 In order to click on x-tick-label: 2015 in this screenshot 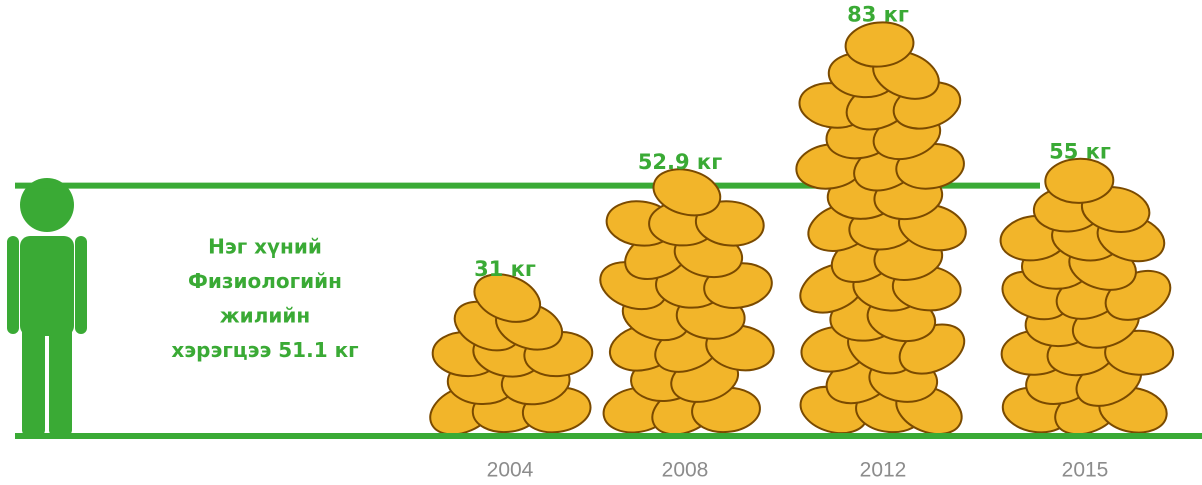, I will do `click(1085, 470)`.